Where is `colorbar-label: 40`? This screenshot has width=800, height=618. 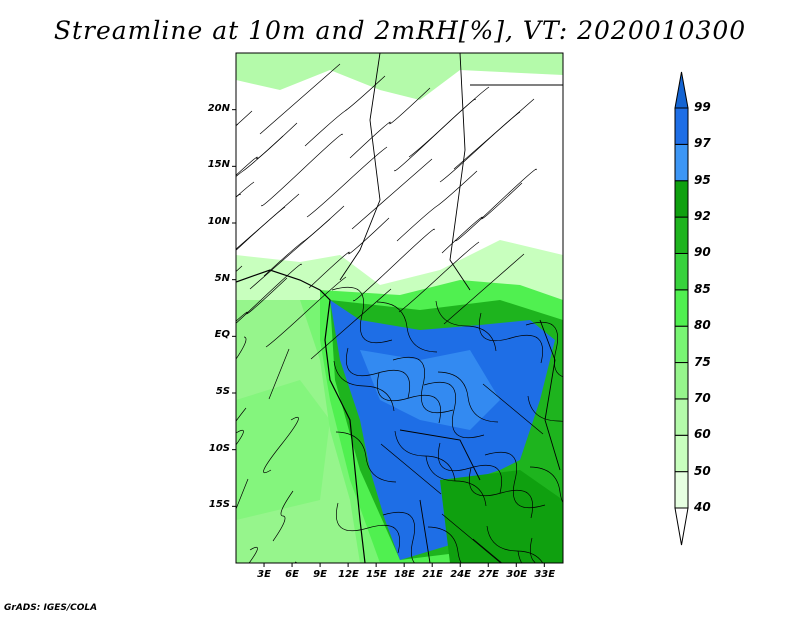
colorbar-label: 40 is located at coordinates (702, 507).